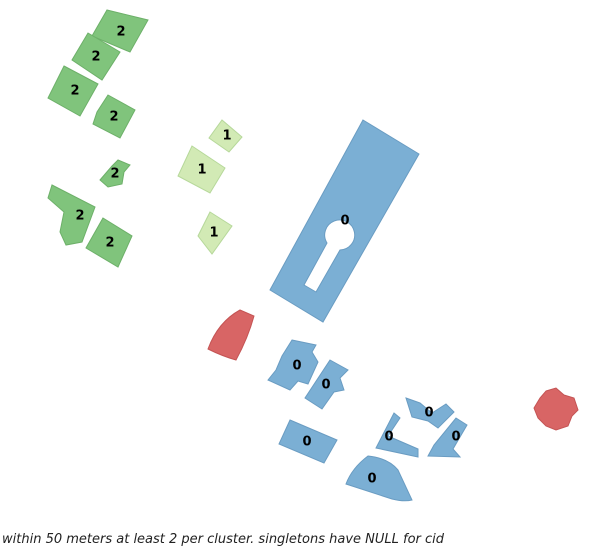 This screenshot has height=560, width=601. I want to click on building-cluster-0-large, so click(344, 221).